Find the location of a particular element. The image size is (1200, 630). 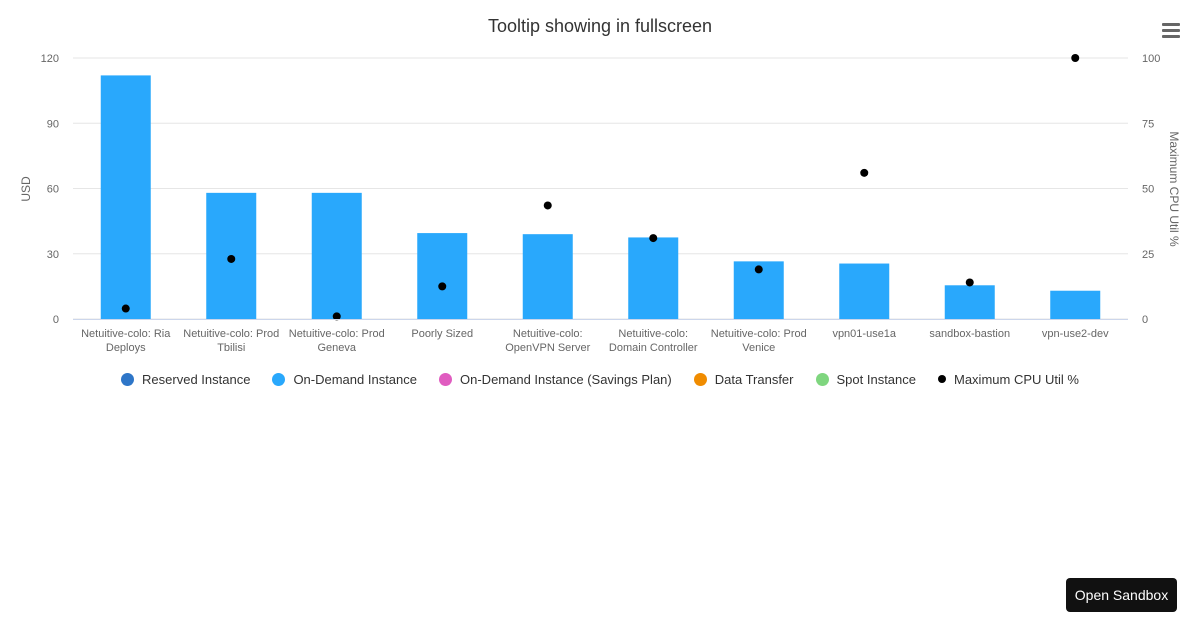

legend-label: Spot Instance is located at coordinates (876, 379).